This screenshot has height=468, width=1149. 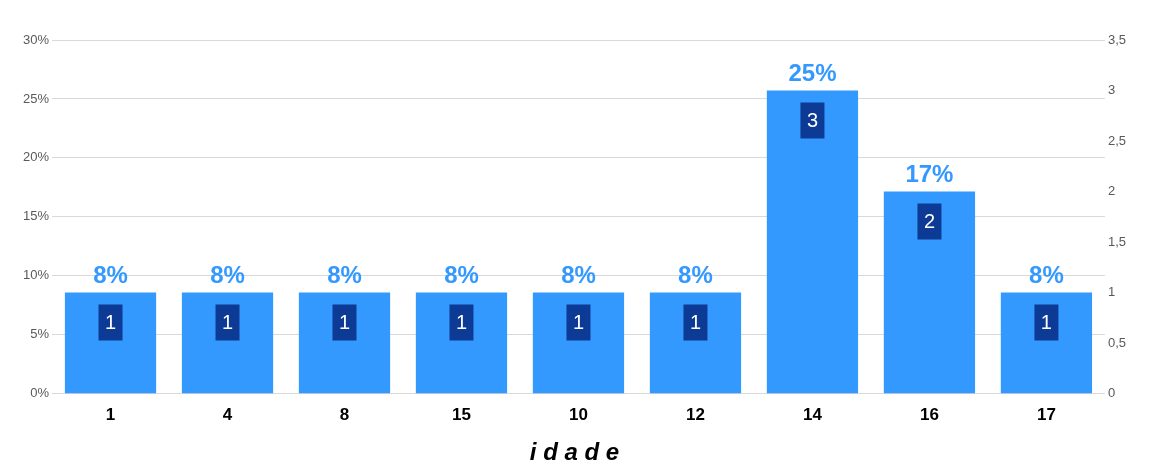 I want to click on x-axis-title: i d a d e, so click(x=574, y=452).